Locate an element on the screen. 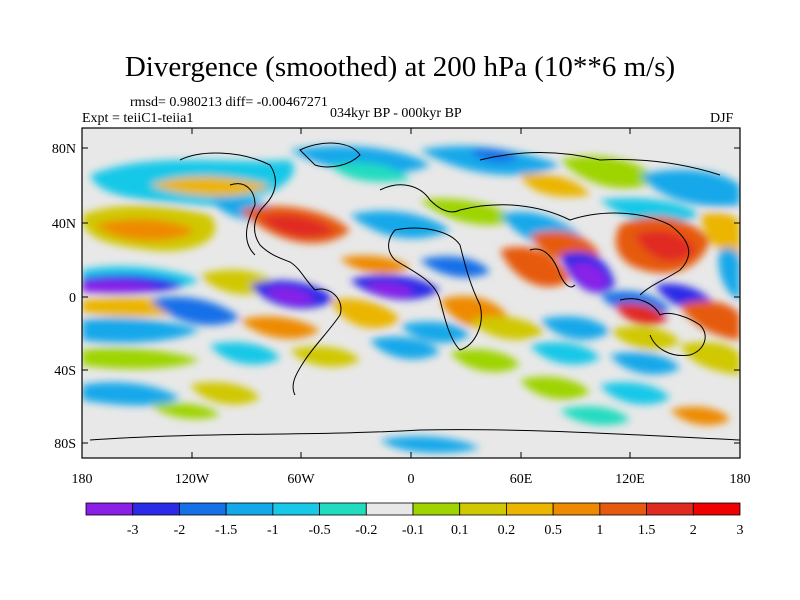 This screenshot has height=600, width=800. colorbar-label: -0.2 is located at coordinates (366, 530).